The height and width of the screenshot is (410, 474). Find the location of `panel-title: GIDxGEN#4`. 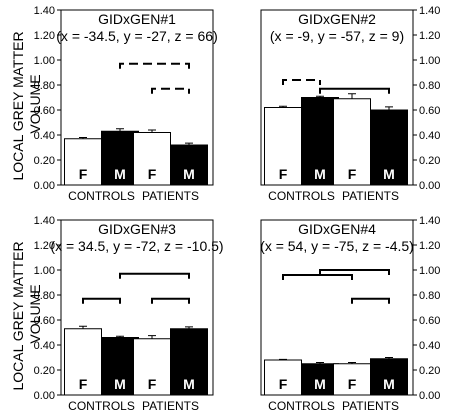

panel-title: GIDxGEN#4 is located at coordinates (337, 229).